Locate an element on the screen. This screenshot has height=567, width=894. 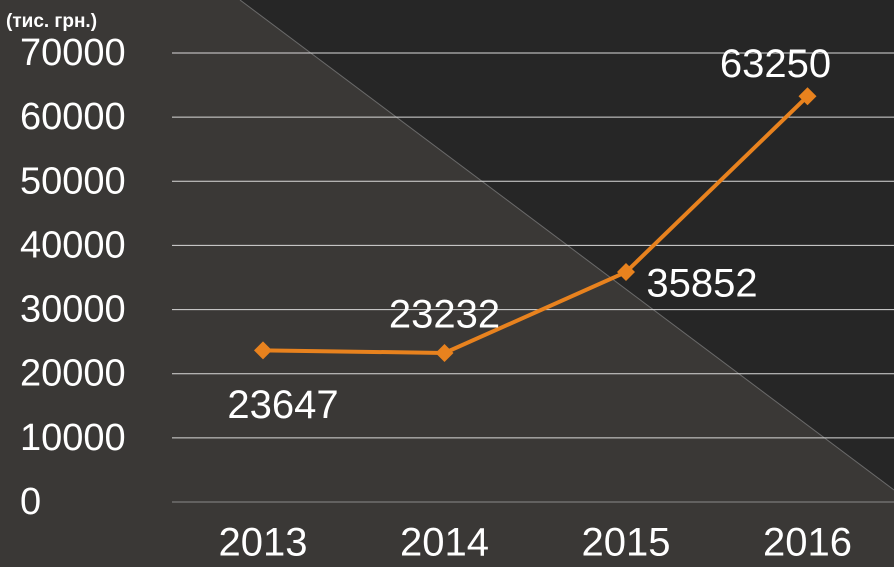
y-tick-label: 50000 is located at coordinates (73, 181).